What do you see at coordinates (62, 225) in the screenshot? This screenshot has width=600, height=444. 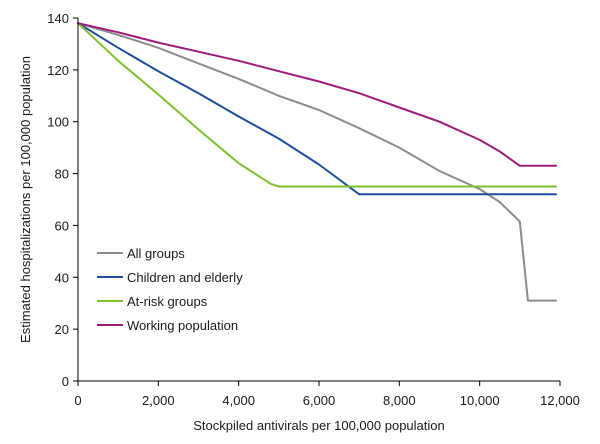 I see `y-tick-label: 60` at bounding box center [62, 225].